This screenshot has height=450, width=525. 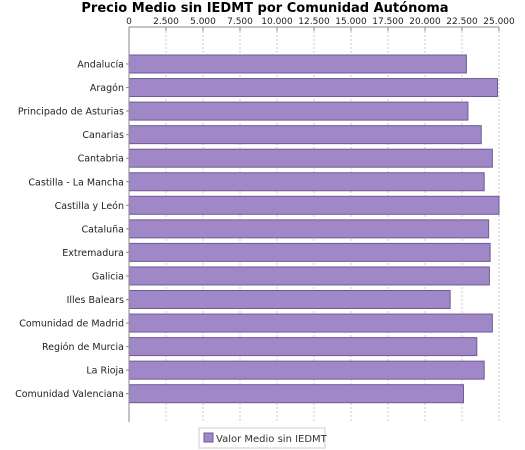 I want to click on legend: Valor Medio sin IEDMT, so click(x=263, y=438).